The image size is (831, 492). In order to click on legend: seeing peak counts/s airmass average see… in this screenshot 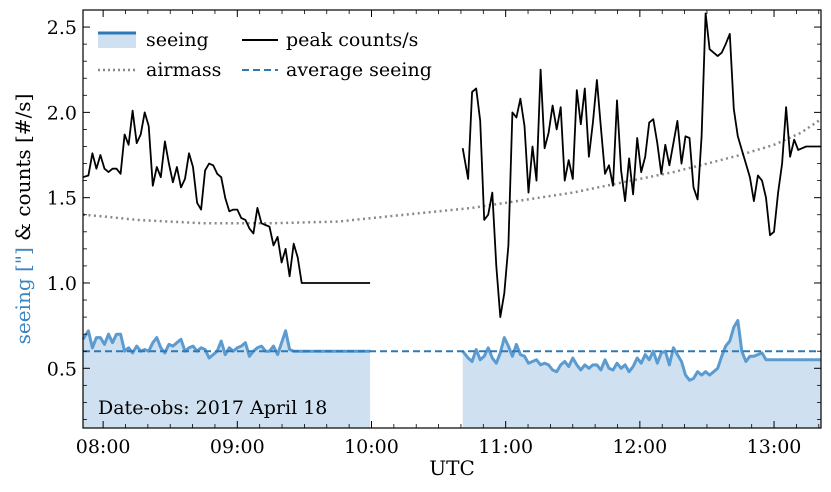, I will do `click(265, 55)`.